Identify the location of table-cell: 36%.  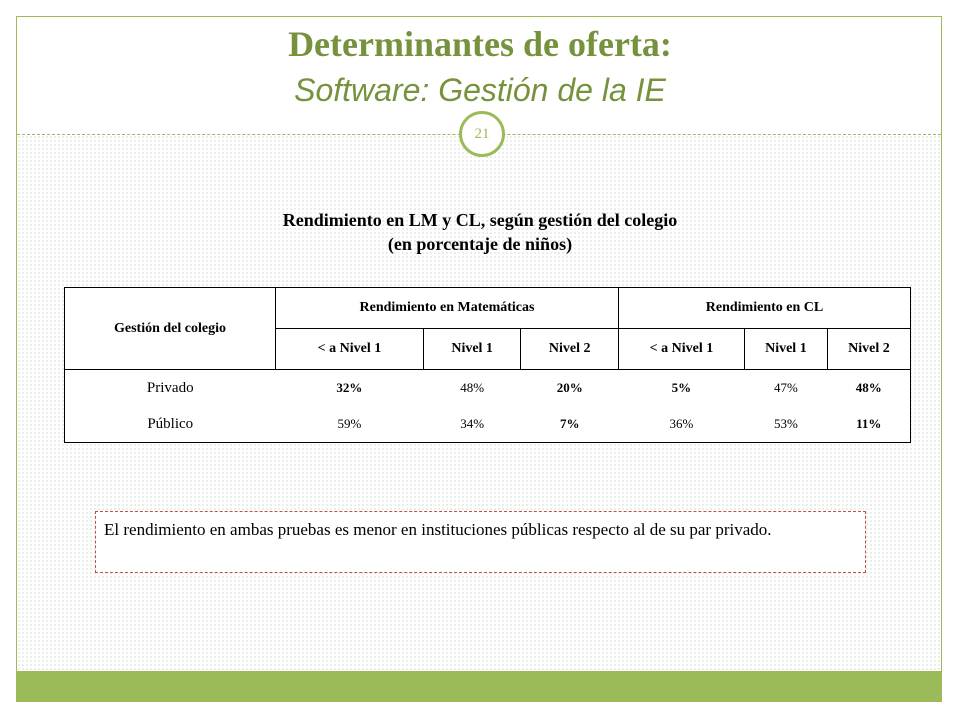
(681, 424).